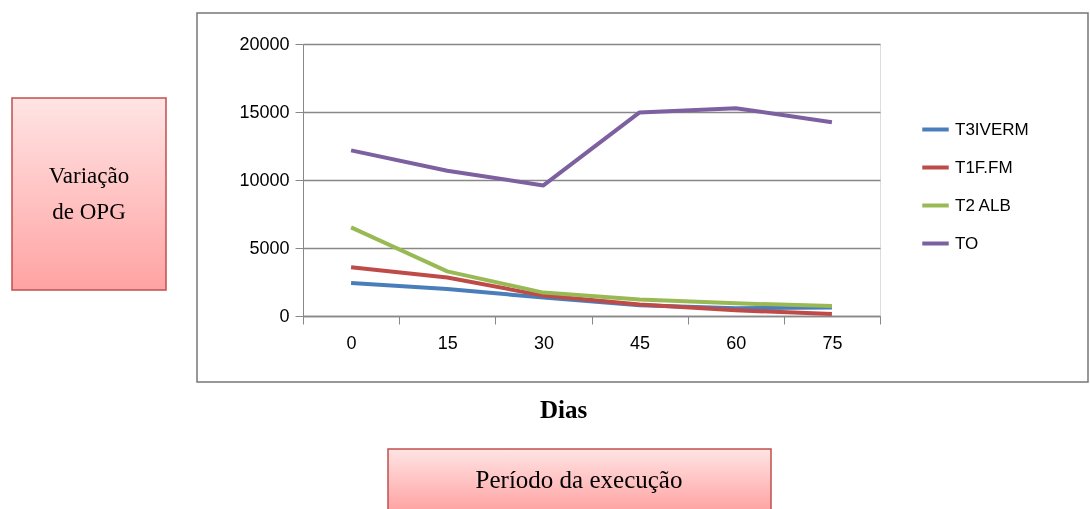  Describe the element at coordinates (543, 342) in the screenshot. I see `x-tick-label: 30` at that location.